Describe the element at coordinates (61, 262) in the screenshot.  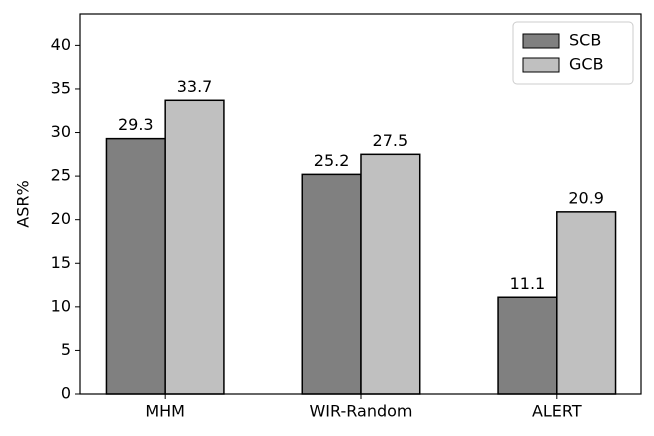
I see `y-tick-label: 15` at that location.